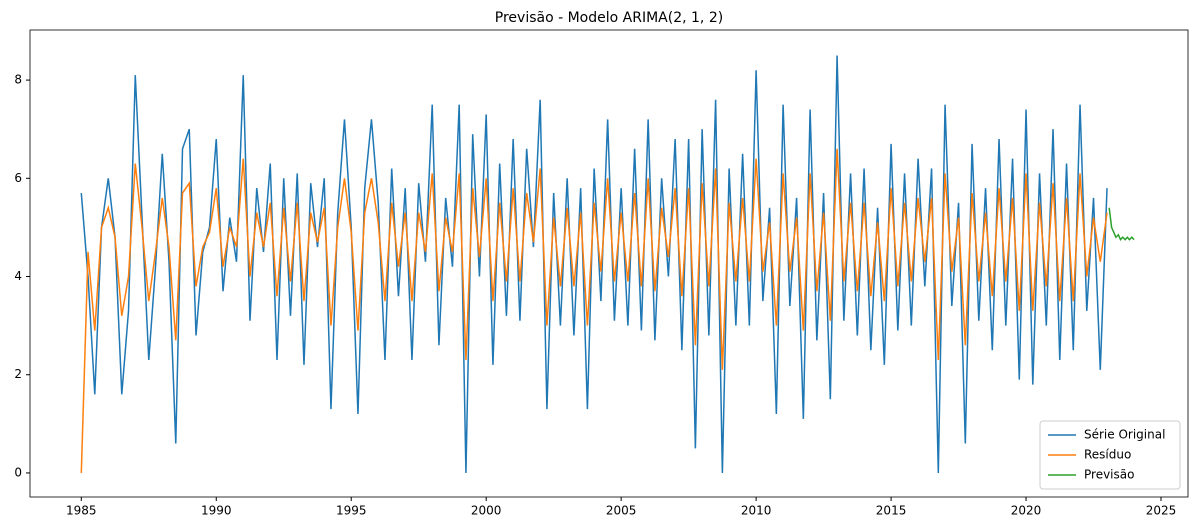 This screenshot has width=1201, height=532. What do you see at coordinates (1121, 224) in the screenshot?
I see `series-line` at bounding box center [1121, 224].